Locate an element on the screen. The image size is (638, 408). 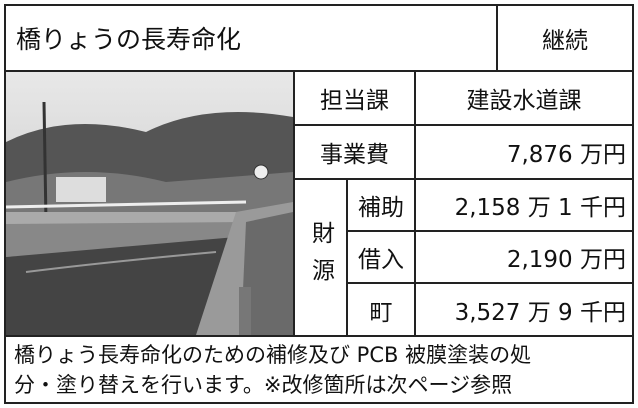
funding-amount: 2,158 万 1 千円 is located at coordinates (540, 208).